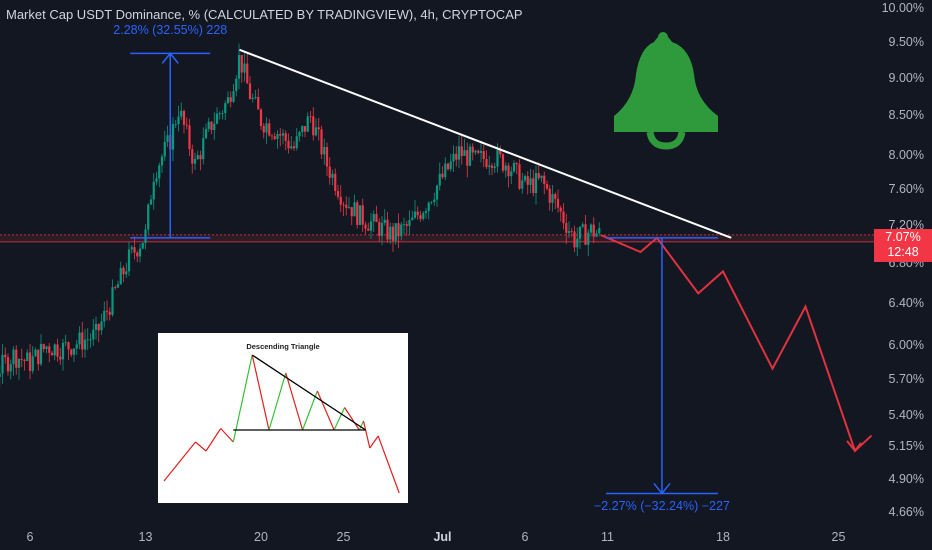 The width and height of the screenshot is (932, 550). Describe the element at coordinates (906, 224) in the screenshot. I see `y-tick-label: 7.20%` at that location.